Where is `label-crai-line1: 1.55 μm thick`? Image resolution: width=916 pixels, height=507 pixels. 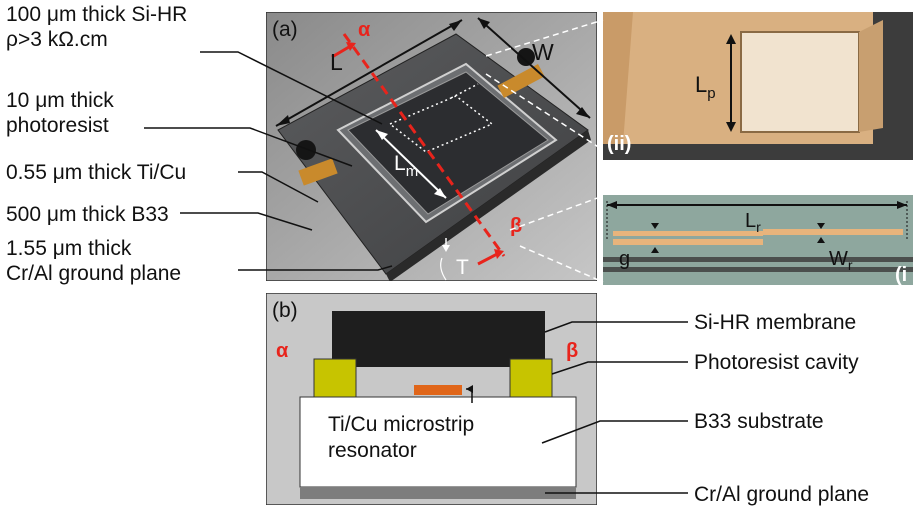 label-crai-line1: 1.55 μm thick is located at coordinates (69, 248).